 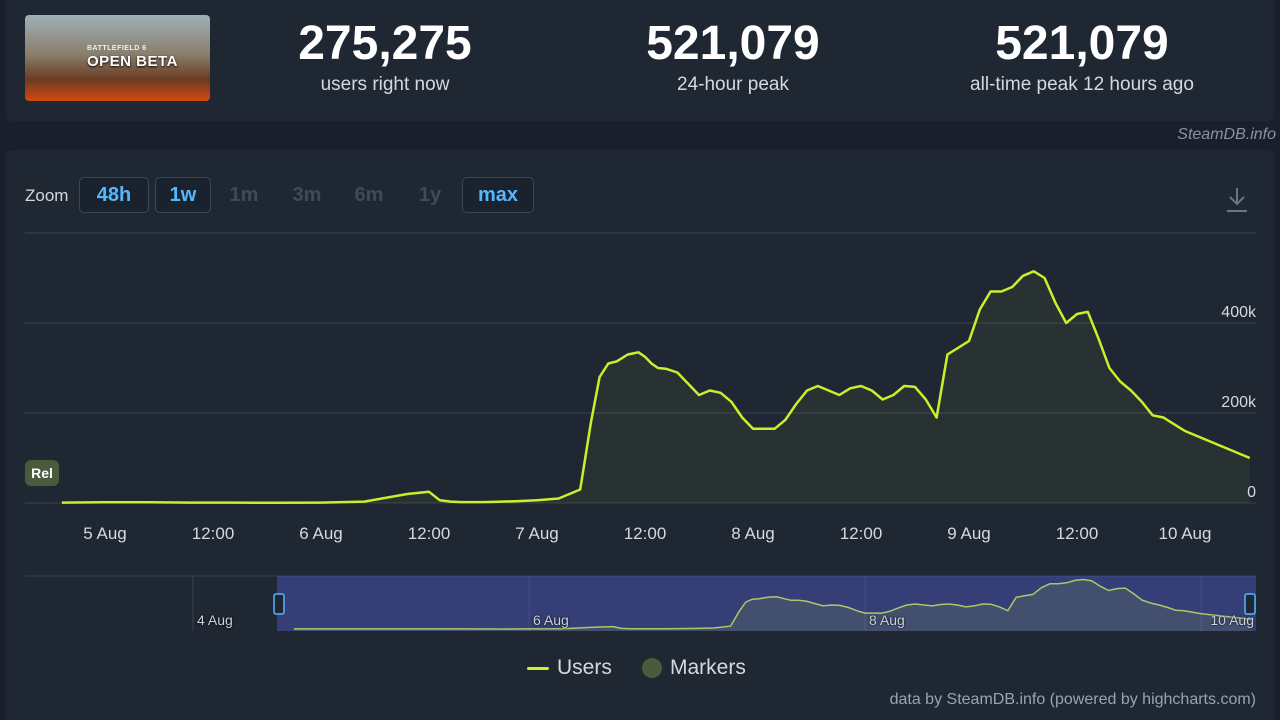 What do you see at coordinates (1238, 312) in the screenshot?
I see `y-tick-label: 400k` at bounding box center [1238, 312].